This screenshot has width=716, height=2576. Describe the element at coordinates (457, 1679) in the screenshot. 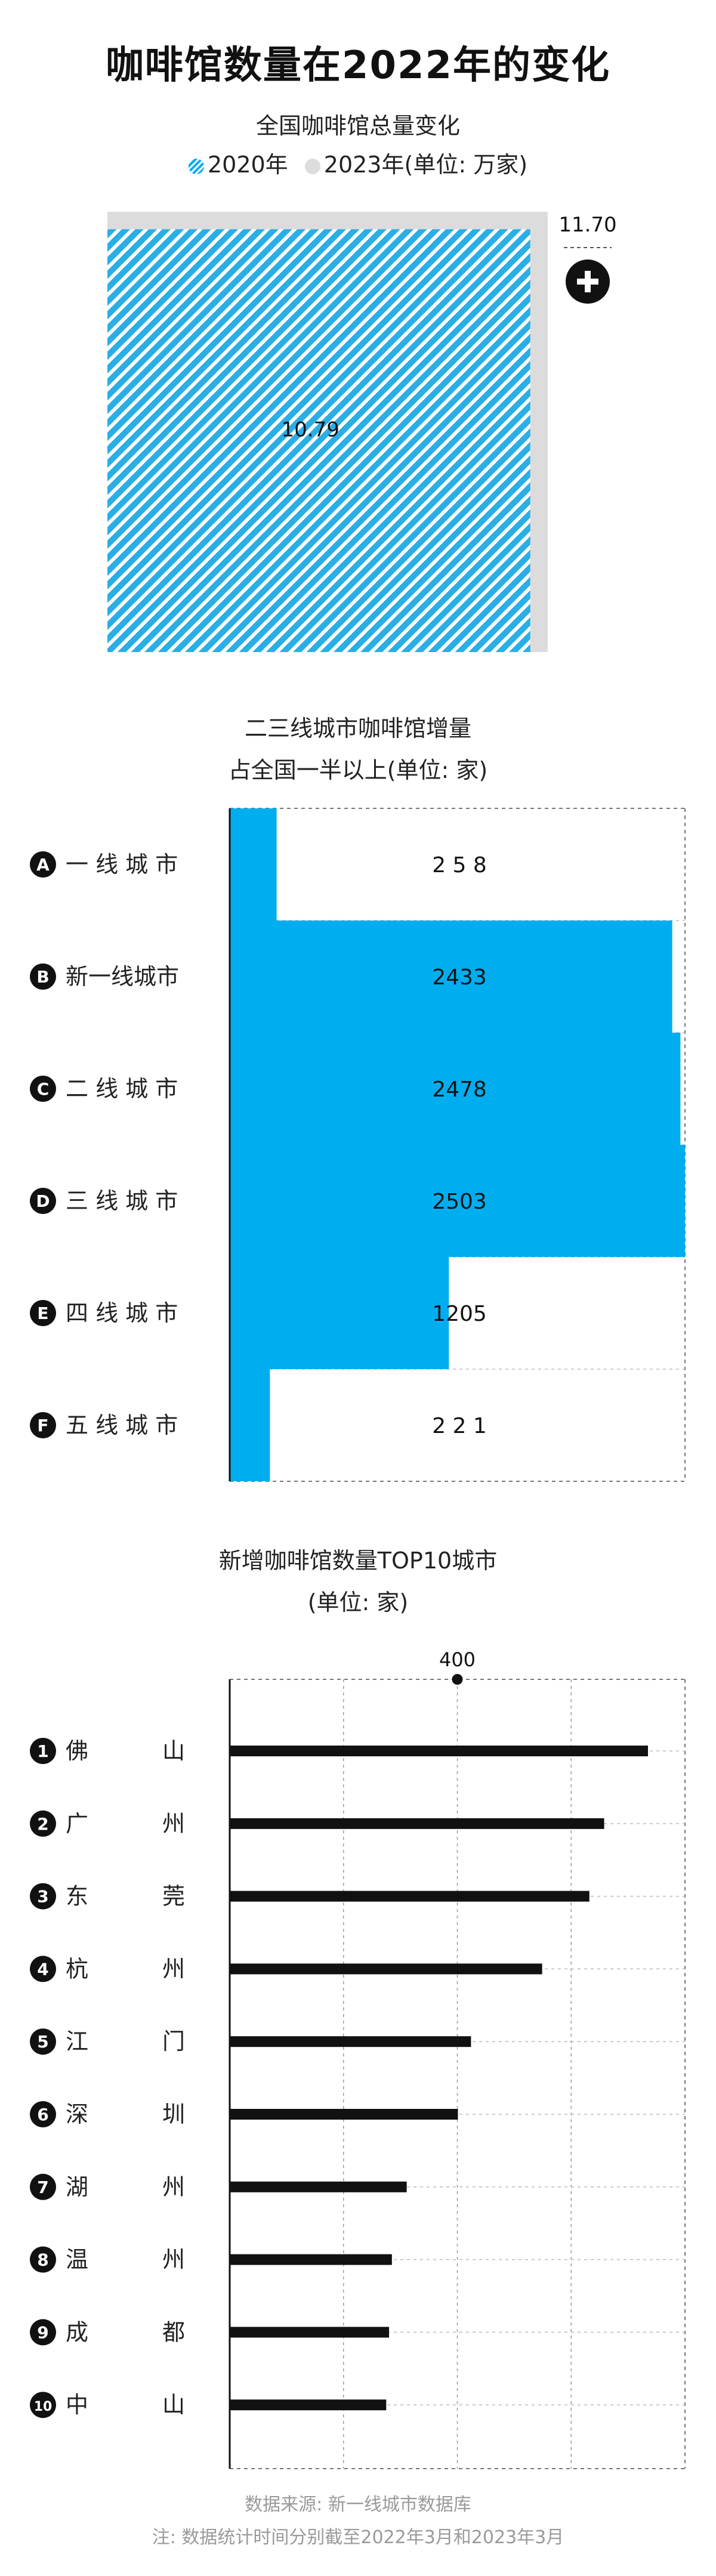

I see `marker-dot-icon` at that location.